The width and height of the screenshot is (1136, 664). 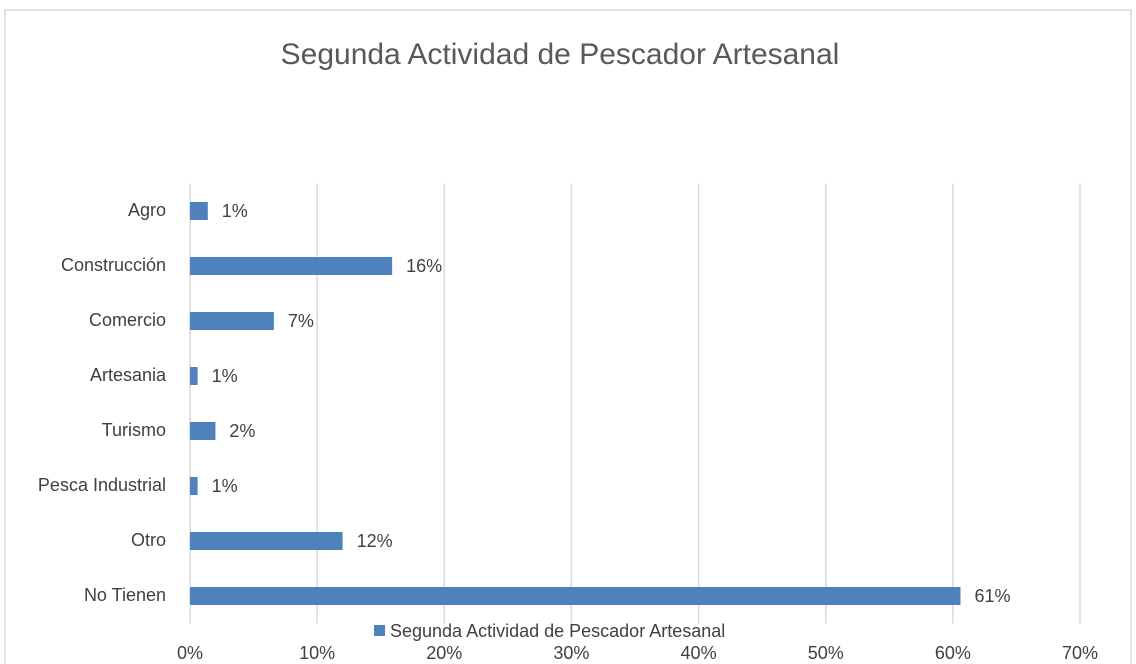 What do you see at coordinates (113, 265) in the screenshot?
I see `y-tick-label: Construcción` at bounding box center [113, 265].